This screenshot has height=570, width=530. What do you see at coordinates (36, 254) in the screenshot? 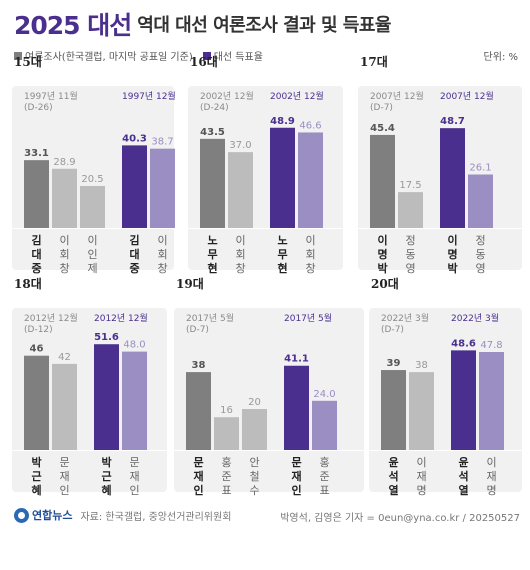
I see `poll-candidate-char: 대` at bounding box center [36, 254].